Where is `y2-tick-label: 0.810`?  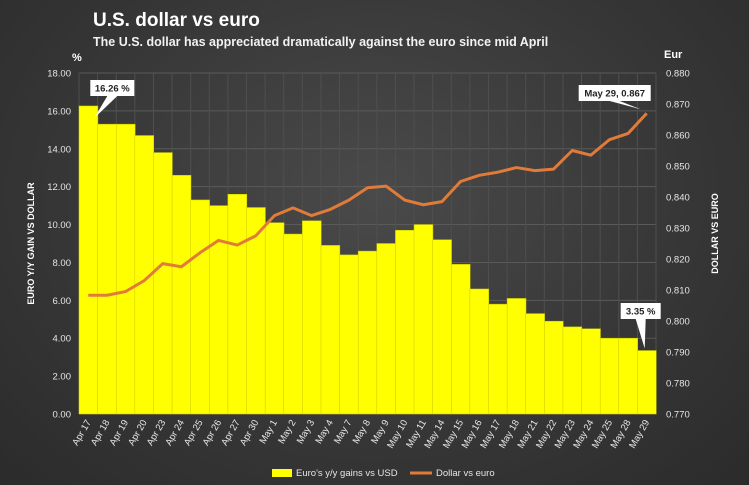
y2-tick-label: 0.810 is located at coordinates (678, 291).